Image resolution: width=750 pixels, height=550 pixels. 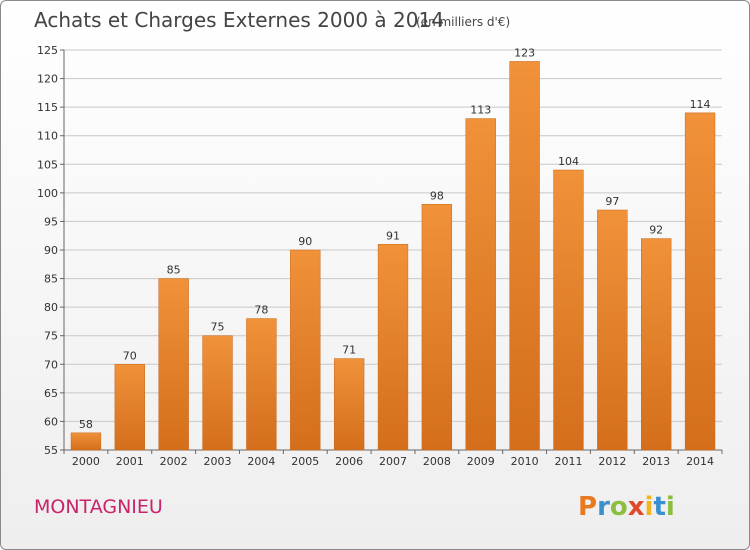 I want to click on value-label: 97, so click(x=612, y=201).